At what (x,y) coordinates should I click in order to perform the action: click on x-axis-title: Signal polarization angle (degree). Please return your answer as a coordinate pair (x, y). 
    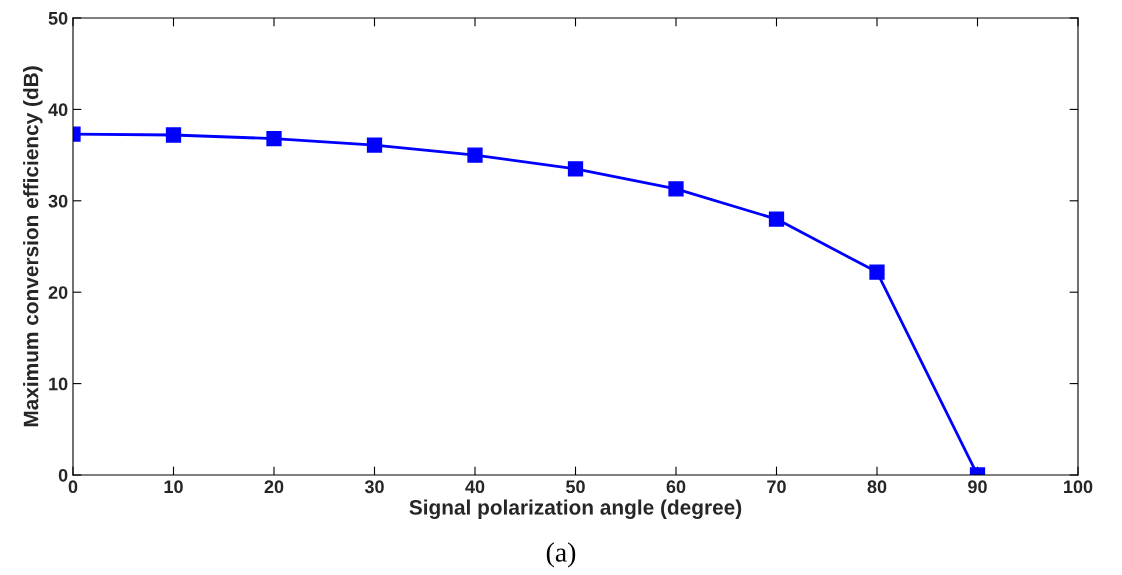
    Looking at the image, I should click on (575, 509).